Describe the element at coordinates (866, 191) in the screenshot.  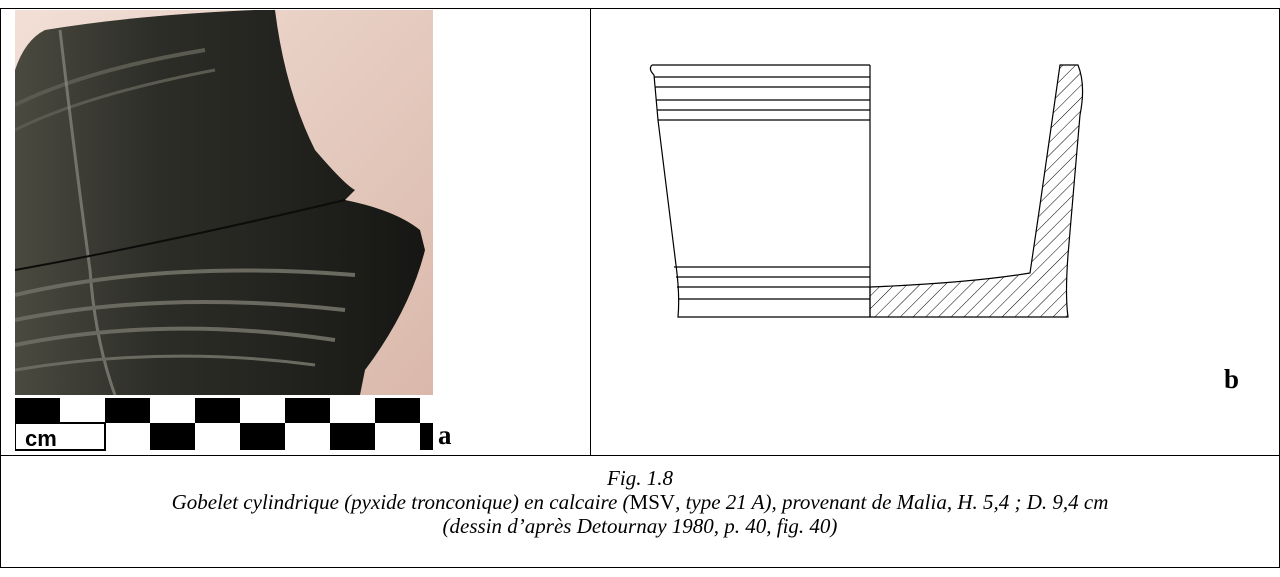
I see `vessel-profile-drawing` at that location.